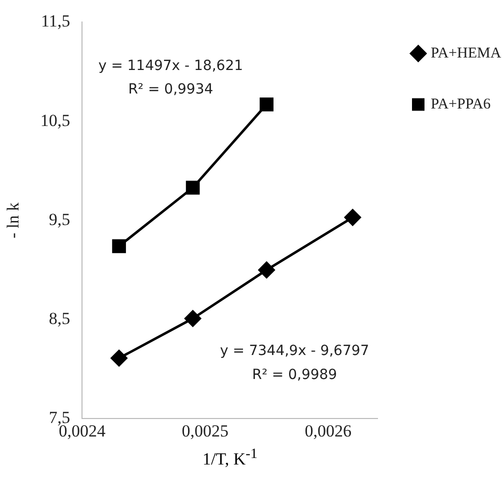  I want to click on y-tick-label: 11,5, so click(55, 21).